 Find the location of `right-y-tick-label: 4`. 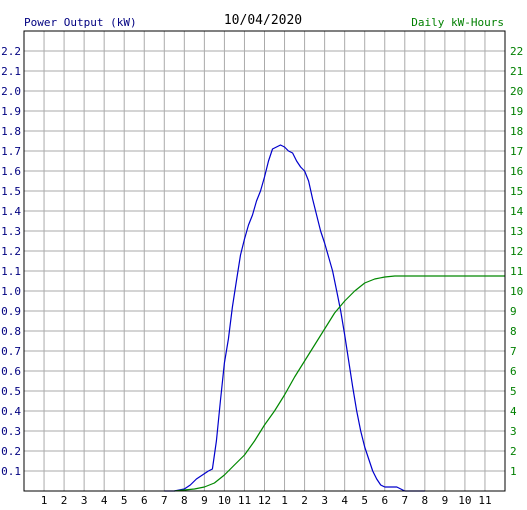

right-y-tick-label: 4 is located at coordinates (513, 411).